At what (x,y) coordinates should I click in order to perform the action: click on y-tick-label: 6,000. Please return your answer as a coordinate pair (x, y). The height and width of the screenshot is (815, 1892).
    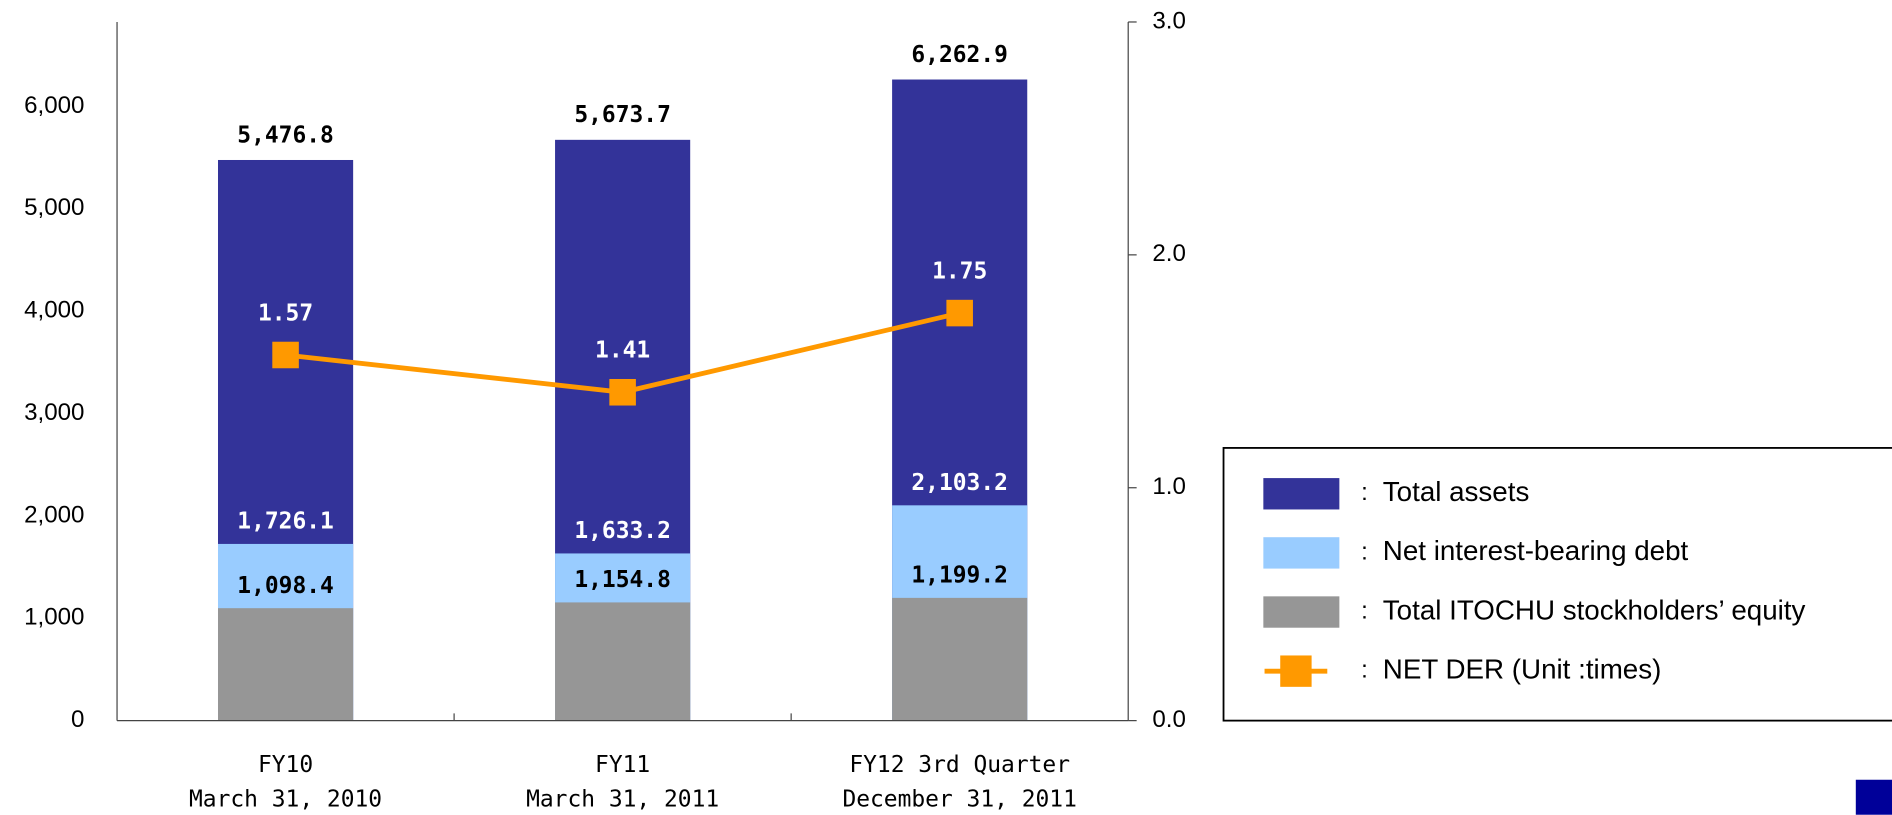
    Looking at the image, I should click on (54, 105).